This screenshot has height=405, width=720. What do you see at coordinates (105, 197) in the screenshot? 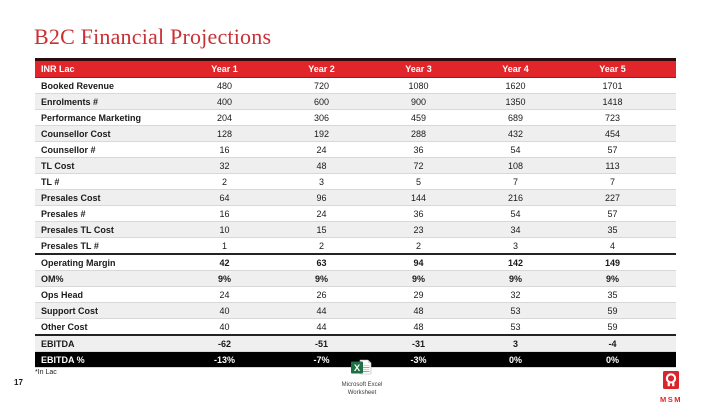
I see `row-label: Presales Cost` at bounding box center [105, 197].